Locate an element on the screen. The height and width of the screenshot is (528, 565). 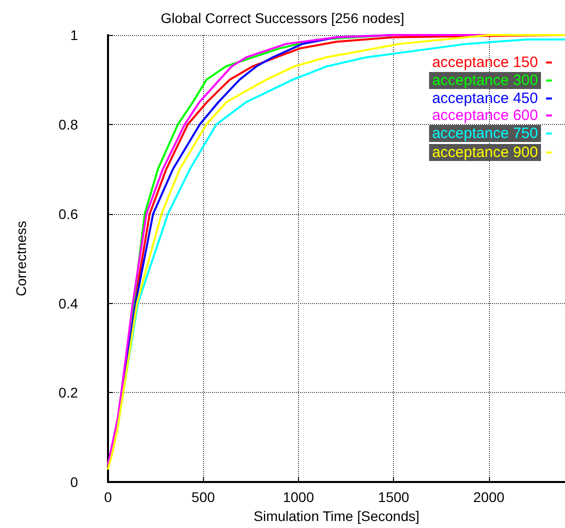
y-tick-label: 0 is located at coordinates (74, 482).